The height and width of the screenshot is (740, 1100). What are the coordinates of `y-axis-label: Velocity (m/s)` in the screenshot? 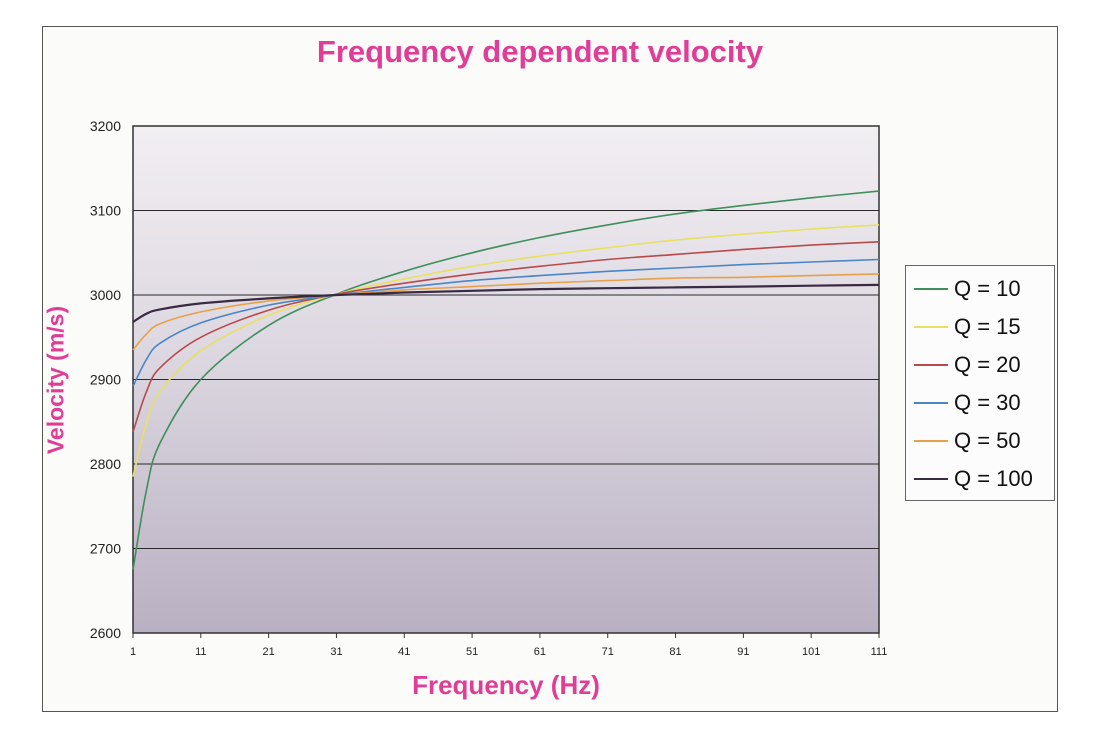 It's located at (55, 380).